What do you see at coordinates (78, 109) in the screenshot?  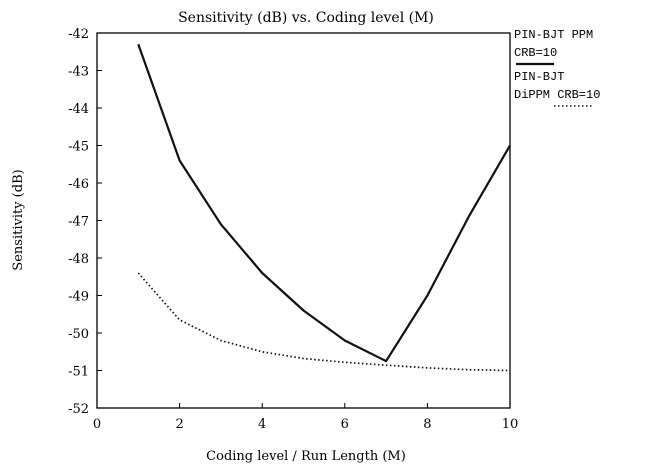 I see `y-tick-label: -44` at bounding box center [78, 109].